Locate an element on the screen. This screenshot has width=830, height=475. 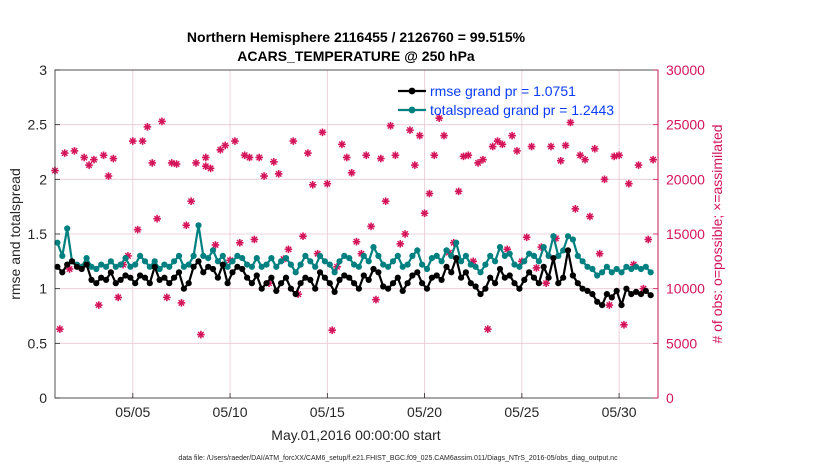
y-tick-label: 2 is located at coordinates (43, 179).